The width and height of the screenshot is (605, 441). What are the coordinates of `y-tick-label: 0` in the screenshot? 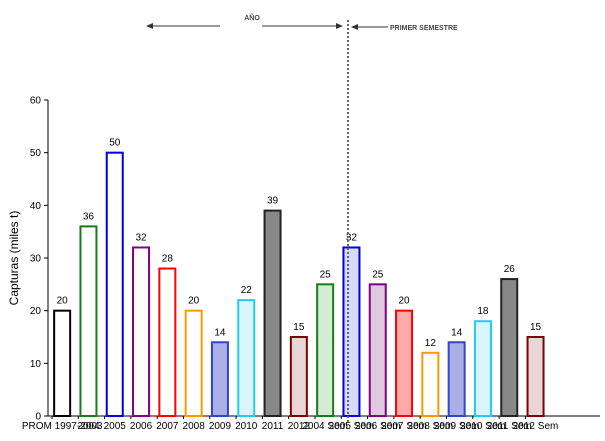 It's located at (38, 417).